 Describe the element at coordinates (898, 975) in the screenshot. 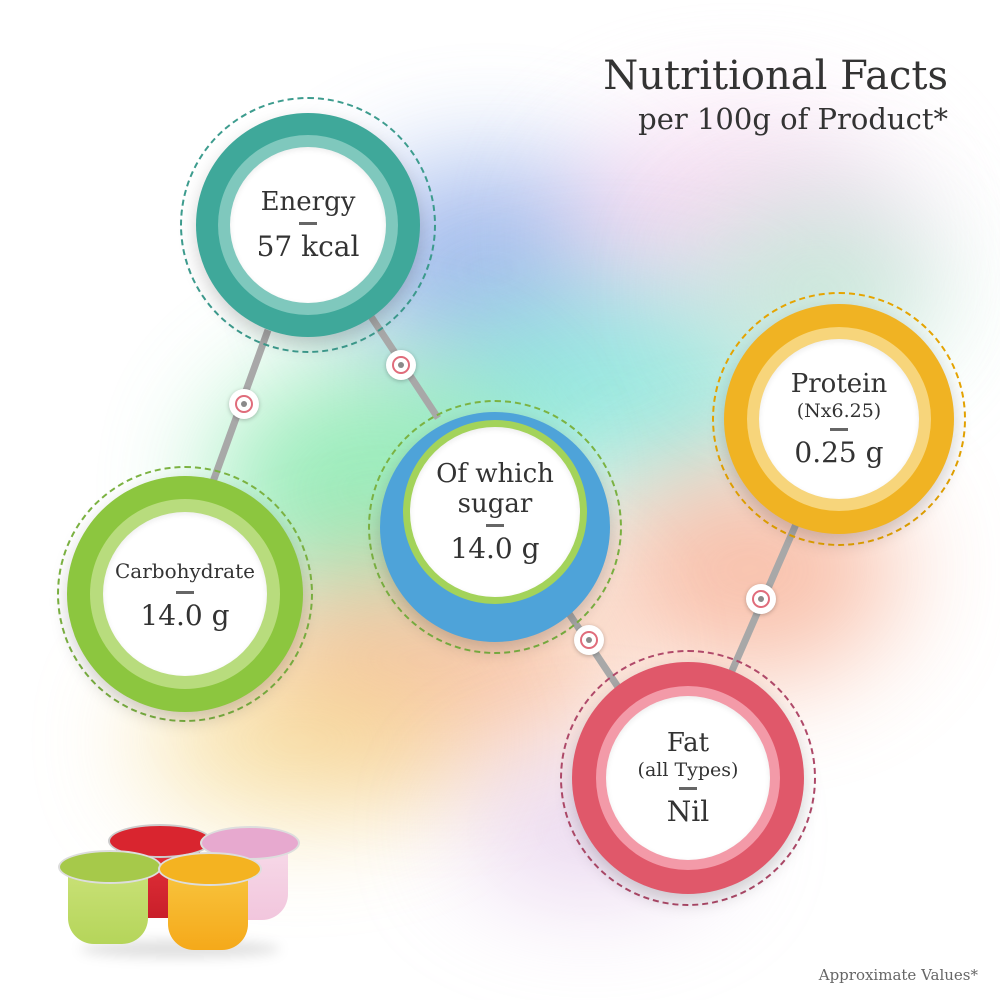

I see `footnote: Approximate Values*` at that location.